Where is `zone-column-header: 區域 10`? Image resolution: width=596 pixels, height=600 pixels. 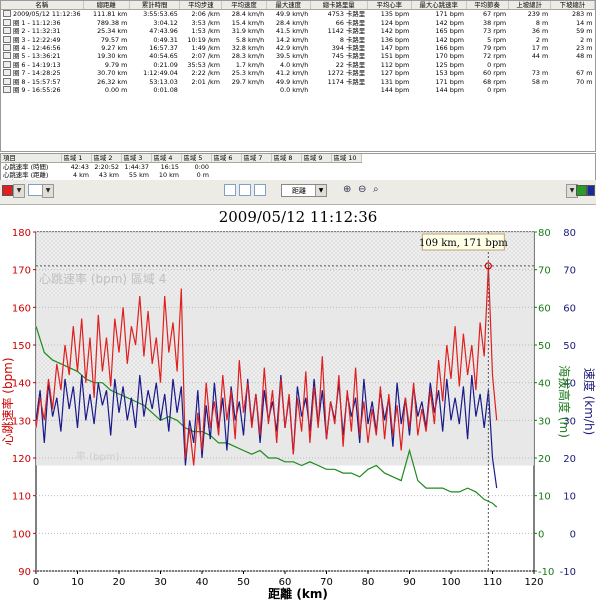 zone-column-header: 區域 10 is located at coordinates (346, 158).